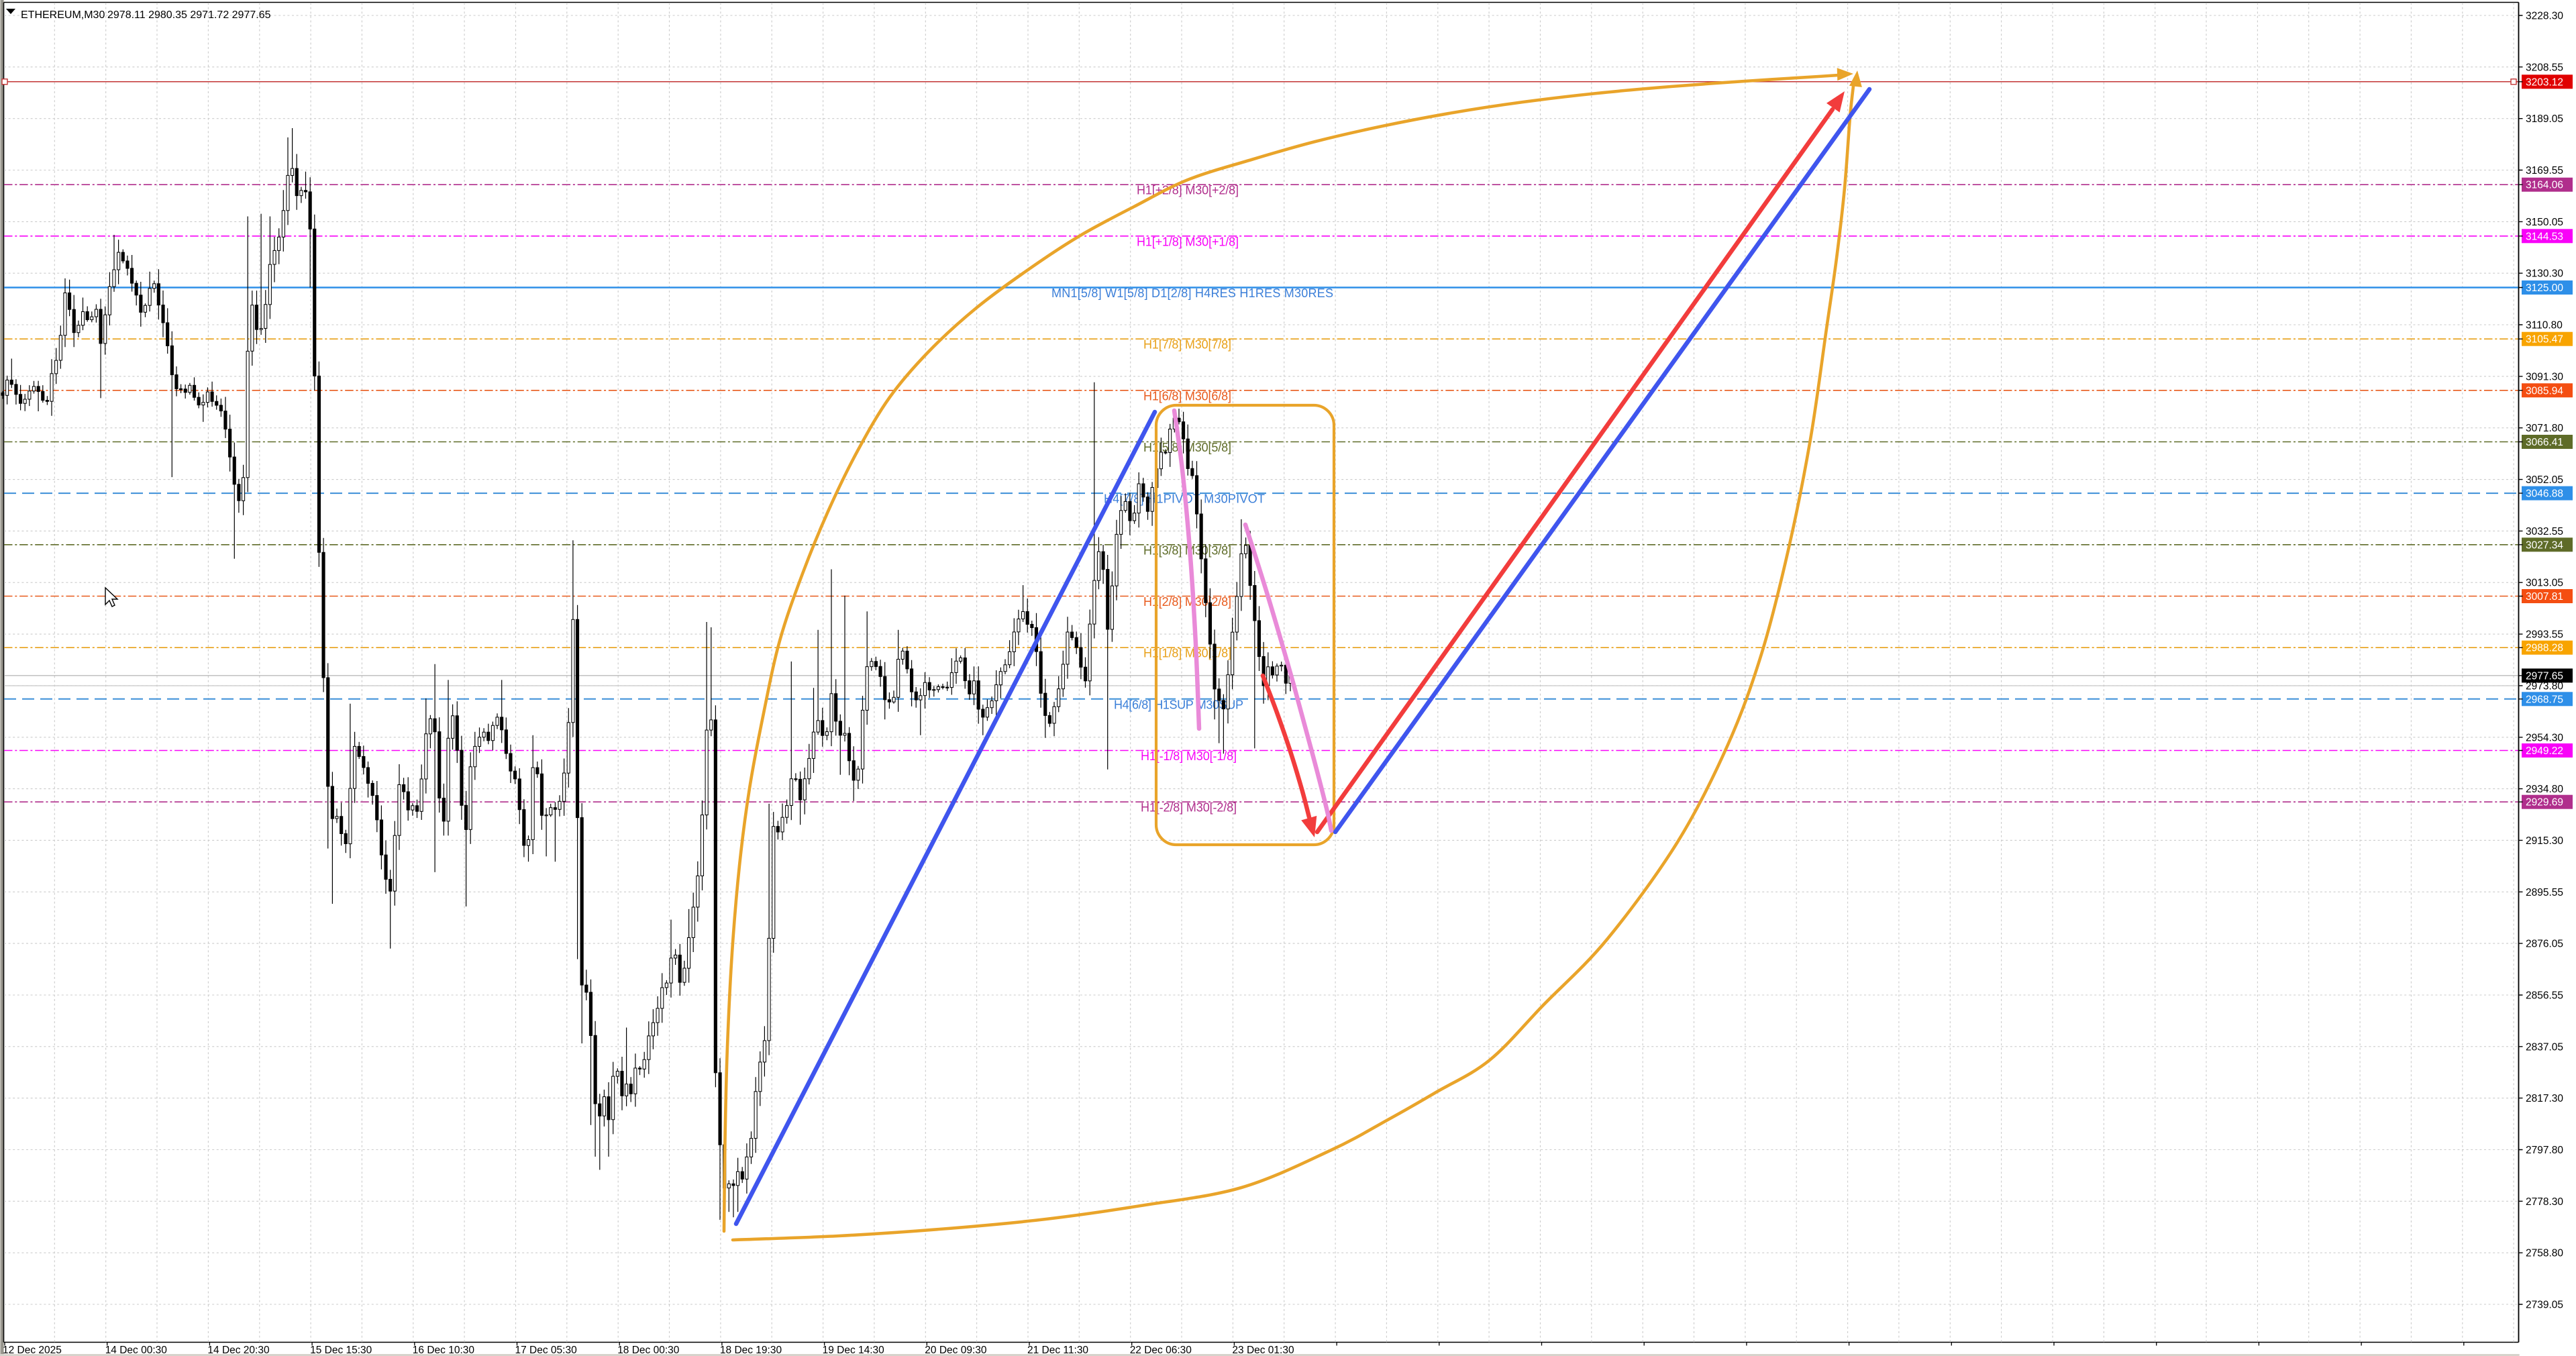 This screenshot has height=1356, width=2576. I want to click on svg-text: 3027.34, so click(2544, 545).